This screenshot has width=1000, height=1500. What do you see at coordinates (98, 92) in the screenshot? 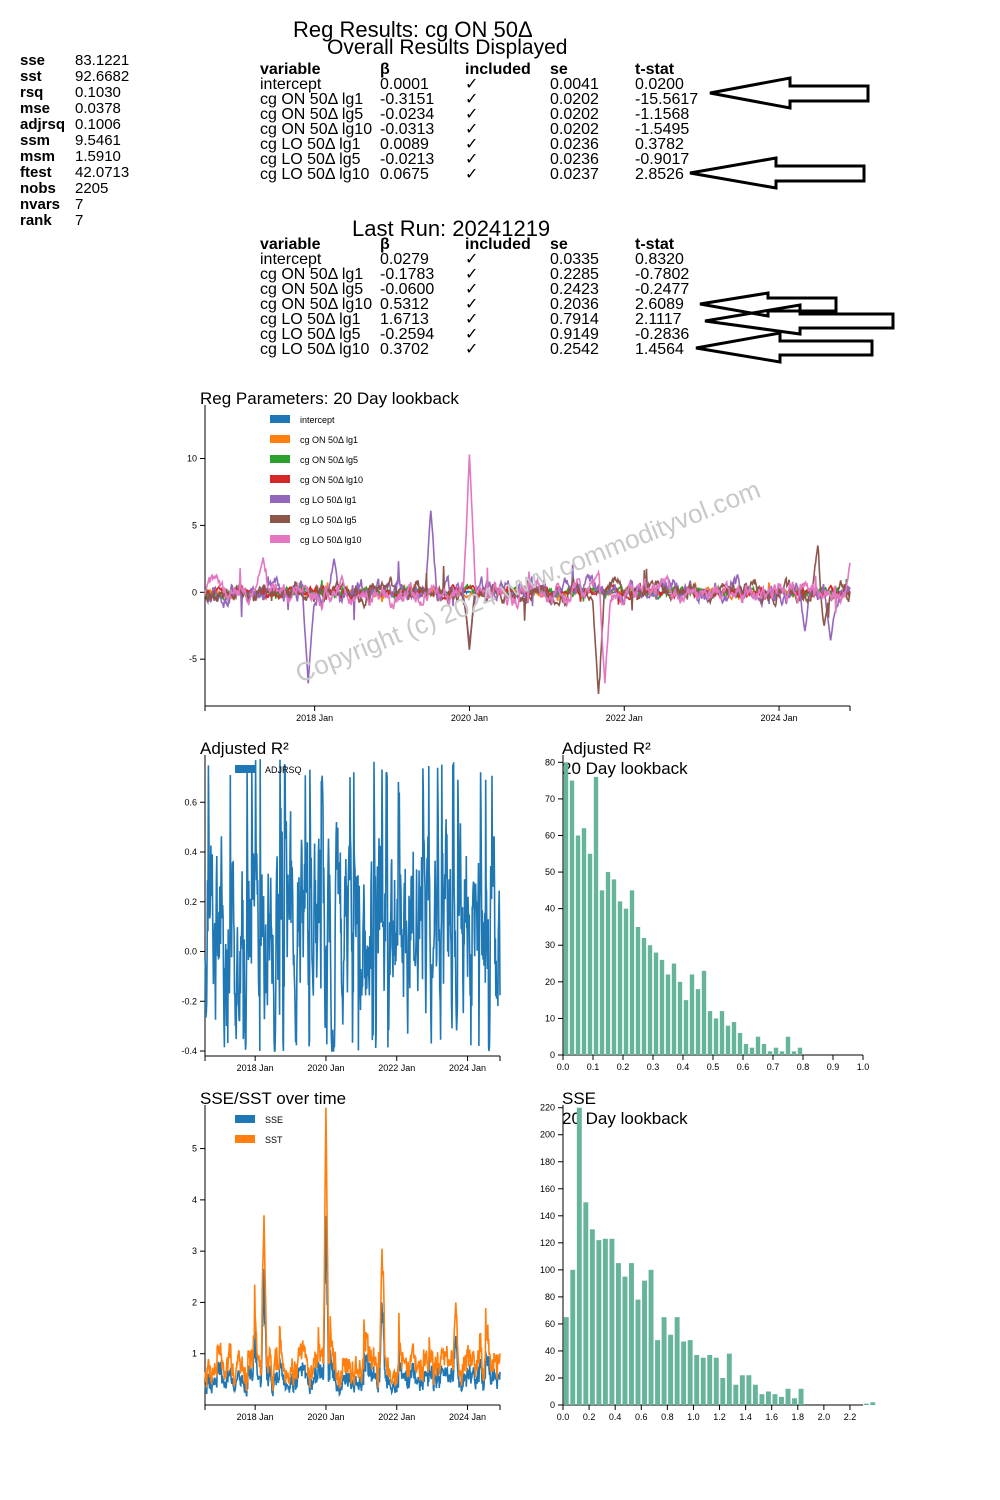
I see `stat-value: 0.1030` at bounding box center [98, 92].